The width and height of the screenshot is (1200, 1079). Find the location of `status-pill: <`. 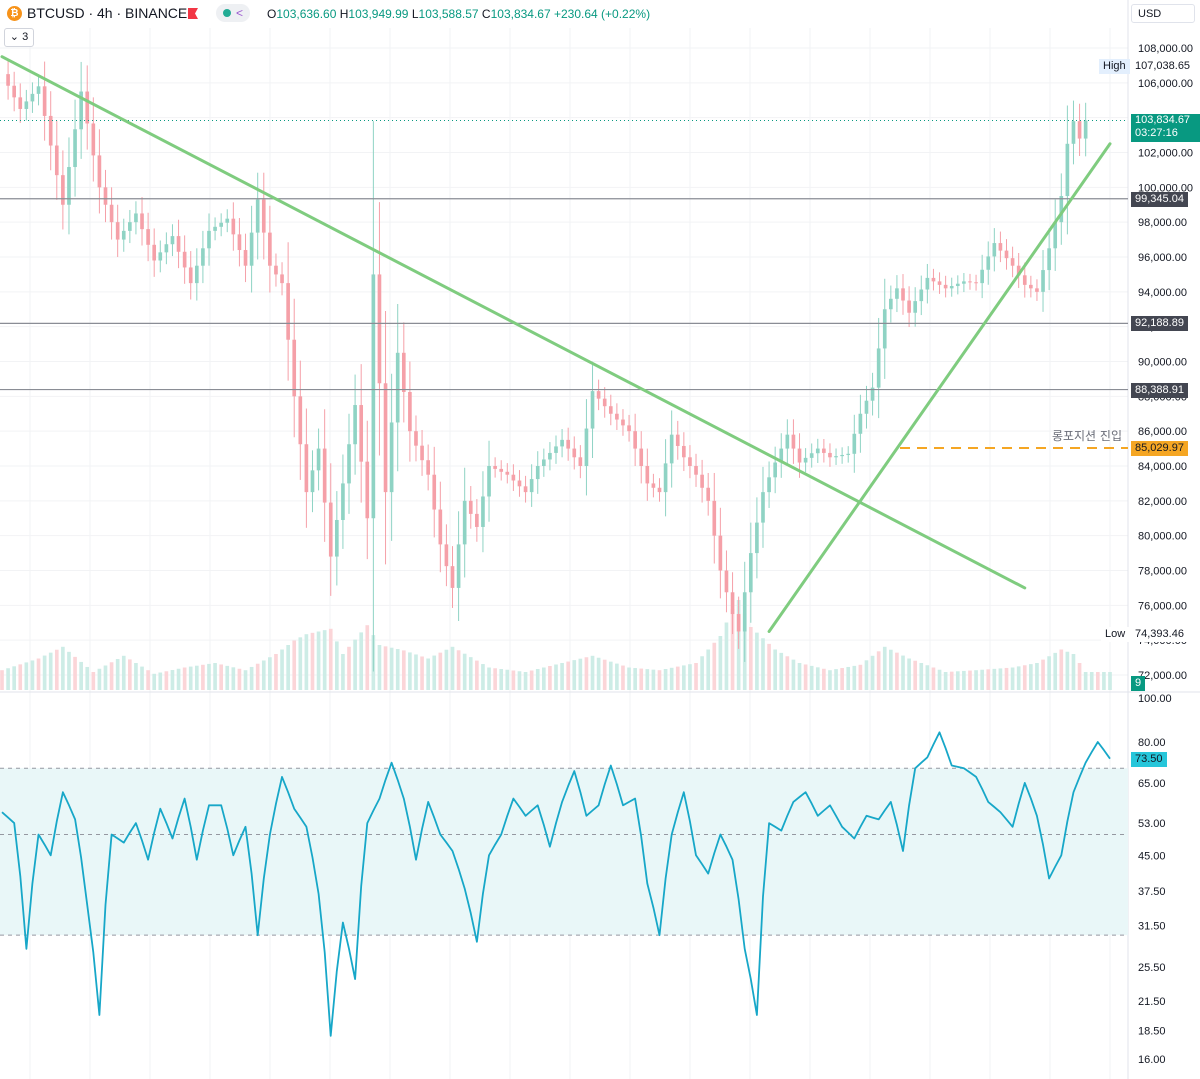

status-pill: < is located at coordinates (233, 13).